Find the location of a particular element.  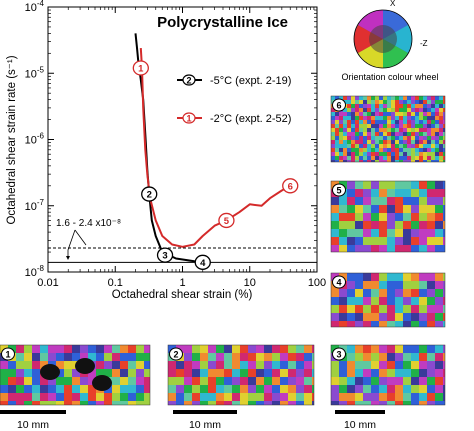

micrograph-label: 4 is located at coordinates (338, 283).